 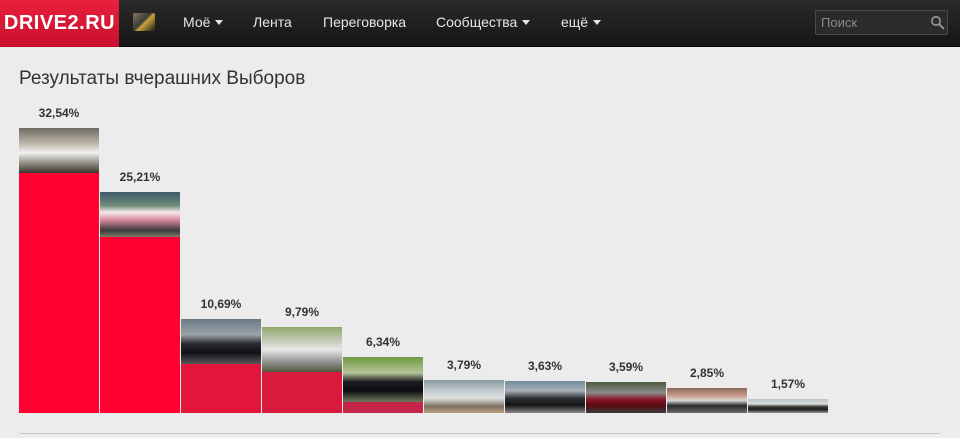 What do you see at coordinates (707, 373) in the screenshot?
I see `bar-value-label: 2,85%` at bounding box center [707, 373].